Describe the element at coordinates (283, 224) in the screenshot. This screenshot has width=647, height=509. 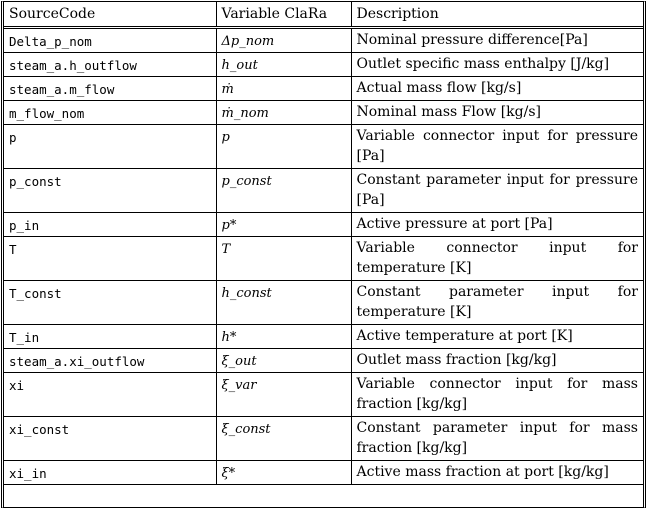
I see `variable-cell: p*` at that location.